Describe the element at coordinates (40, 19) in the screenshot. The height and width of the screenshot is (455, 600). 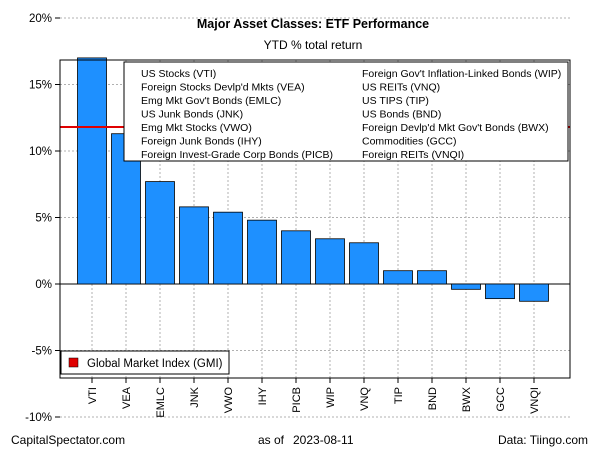
I see `y-tick-label: 20%` at that location.